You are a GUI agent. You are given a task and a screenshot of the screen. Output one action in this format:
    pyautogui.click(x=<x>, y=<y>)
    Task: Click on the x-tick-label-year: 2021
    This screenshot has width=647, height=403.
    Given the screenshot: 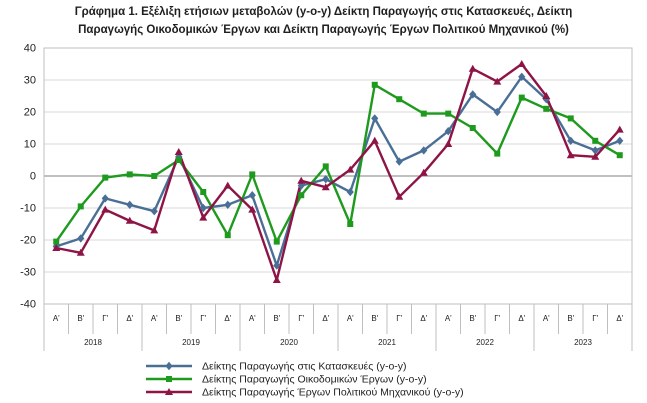 What is the action you would take?
    pyautogui.click(x=387, y=342)
    